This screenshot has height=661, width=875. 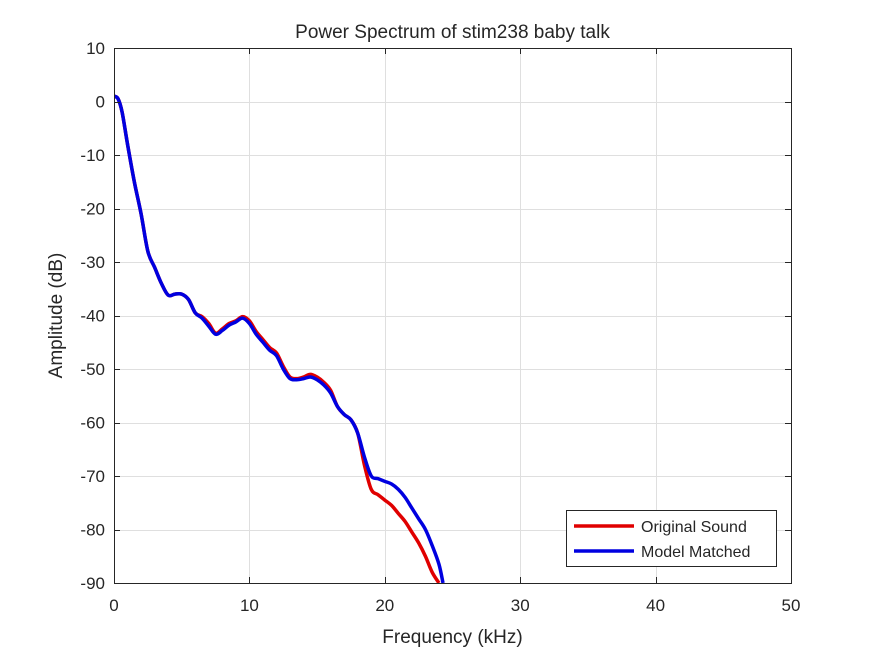 I want to click on y-tick-label: -60, so click(x=92, y=423).